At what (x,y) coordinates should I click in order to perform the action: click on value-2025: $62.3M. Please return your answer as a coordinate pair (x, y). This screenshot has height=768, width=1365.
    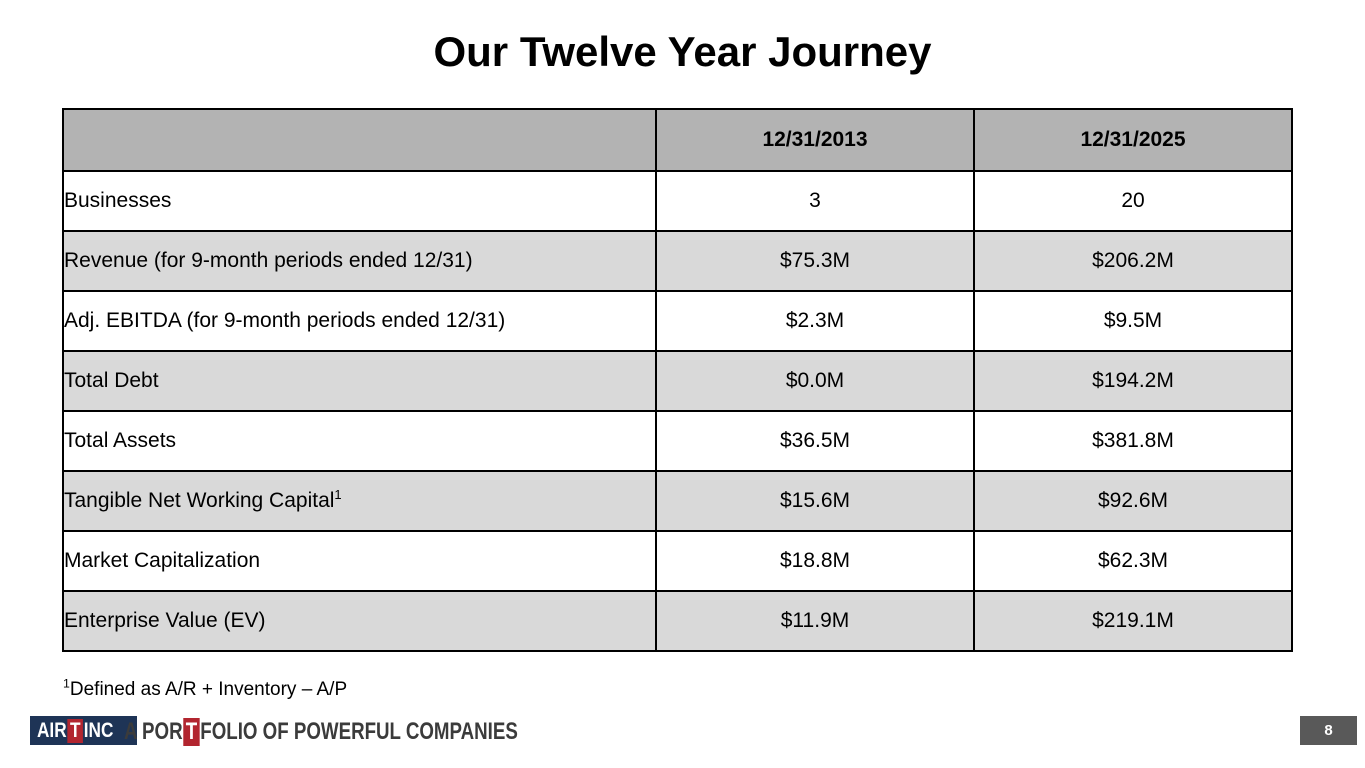
    Looking at the image, I should click on (1133, 561).